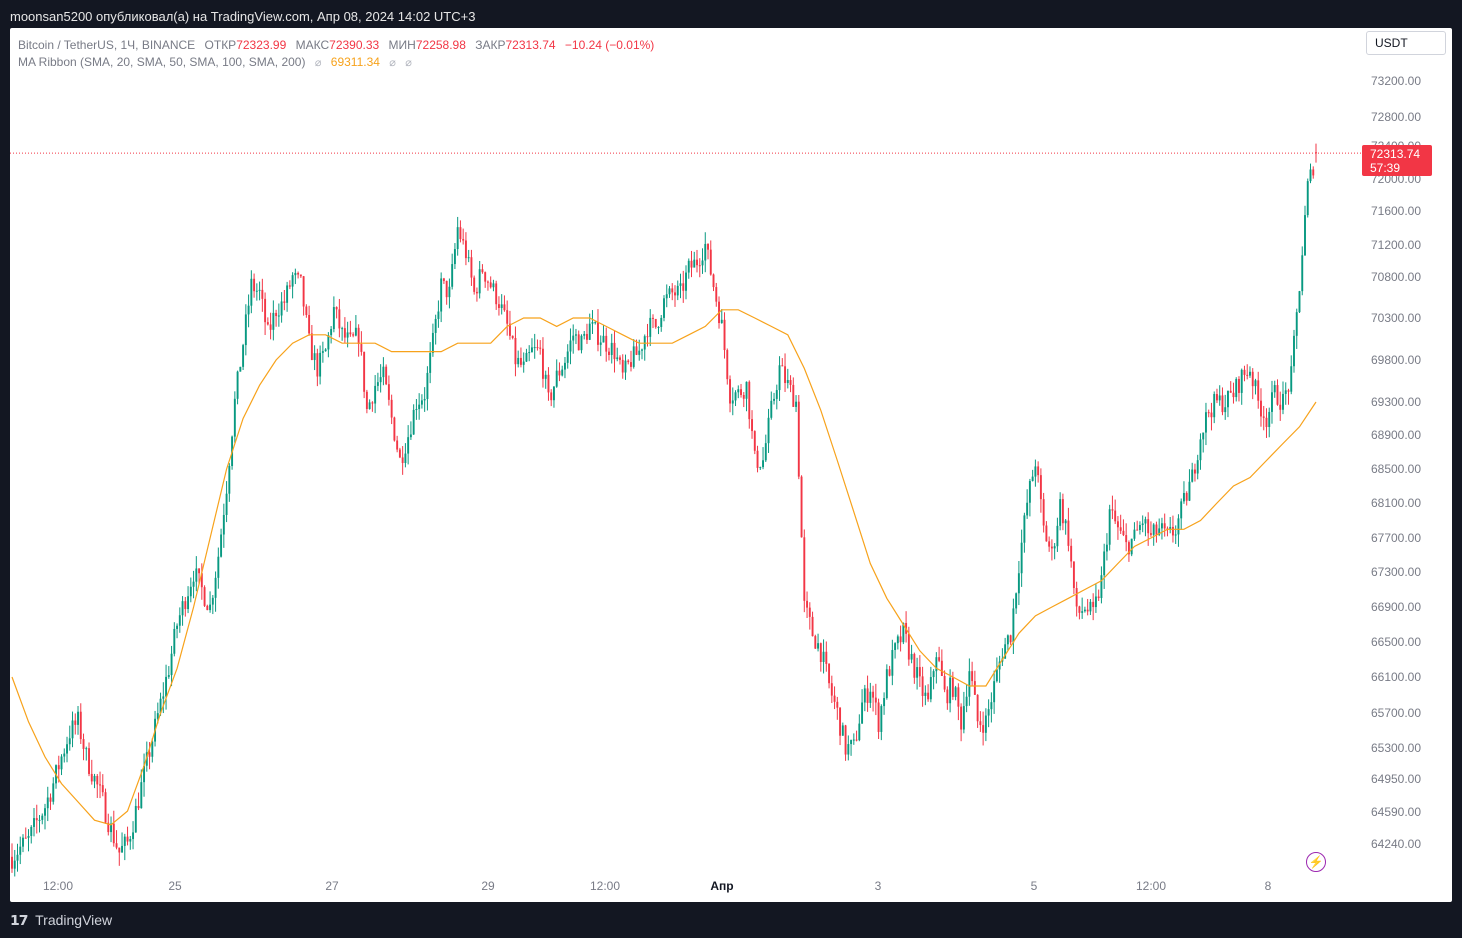  What do you see at coordinates (1396, 779) in the screenshot?
I see `y-tick-label: 64950.00` at bounding box center [1396, 779].